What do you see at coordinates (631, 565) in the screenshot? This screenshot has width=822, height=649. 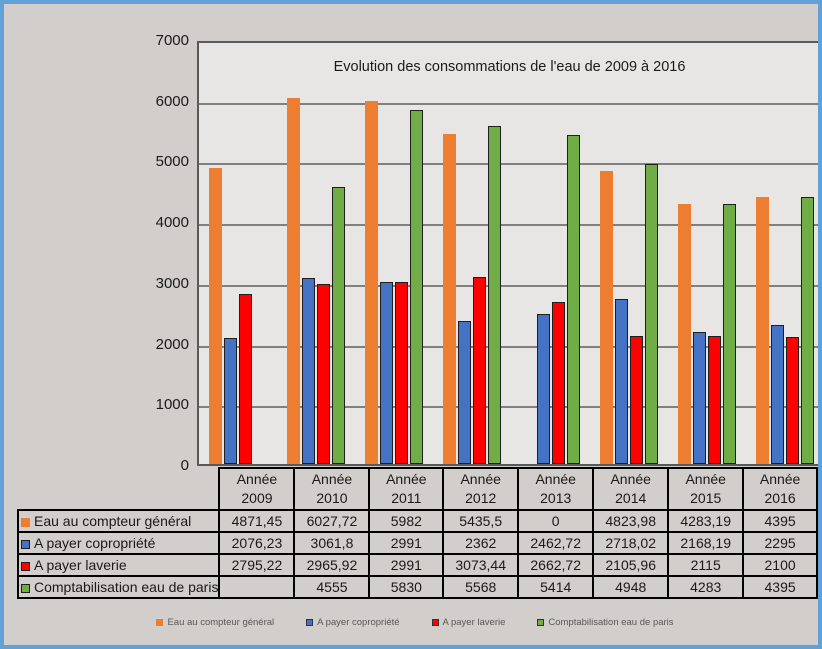 I see `value-cell: 2105,96` at bounding box center [631, 565].